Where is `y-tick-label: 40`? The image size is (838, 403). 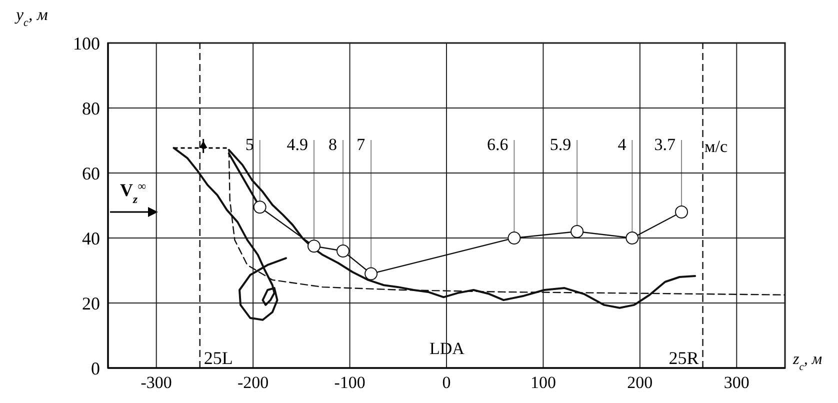 y-tick-label: 40 is located at coordinates (91, 238).